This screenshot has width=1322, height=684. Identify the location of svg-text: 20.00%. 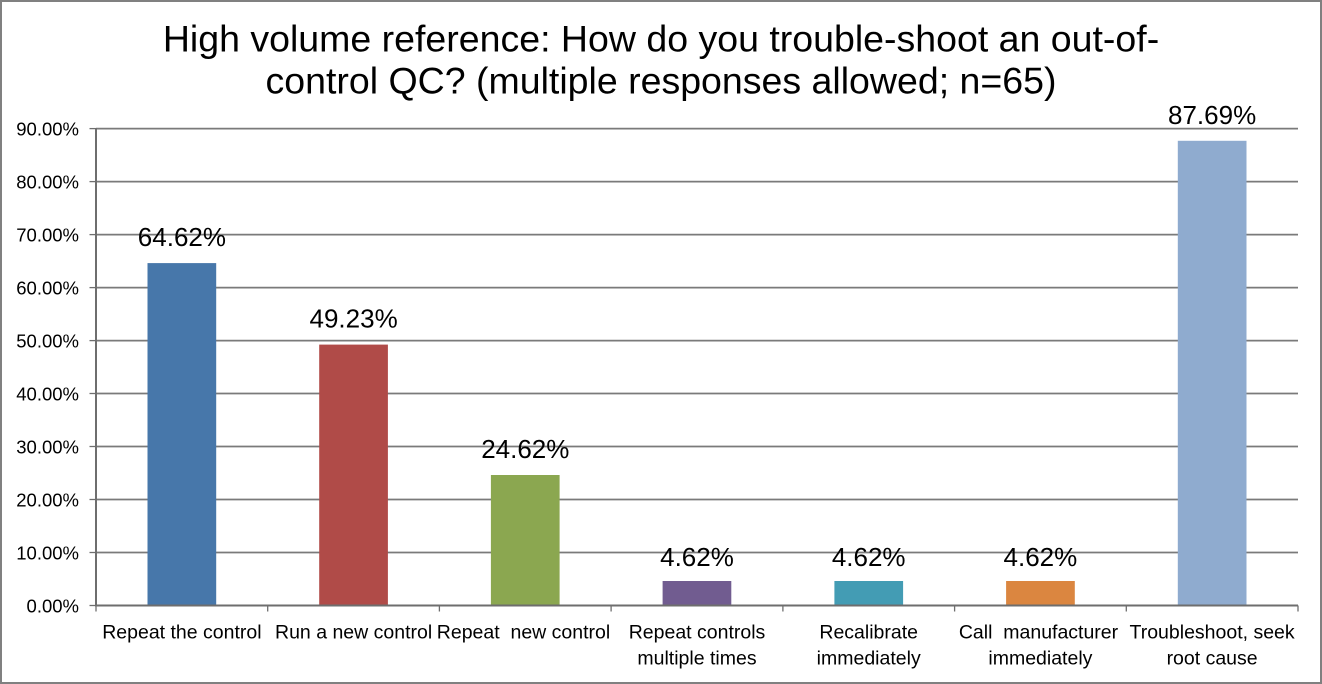
(47, 499).